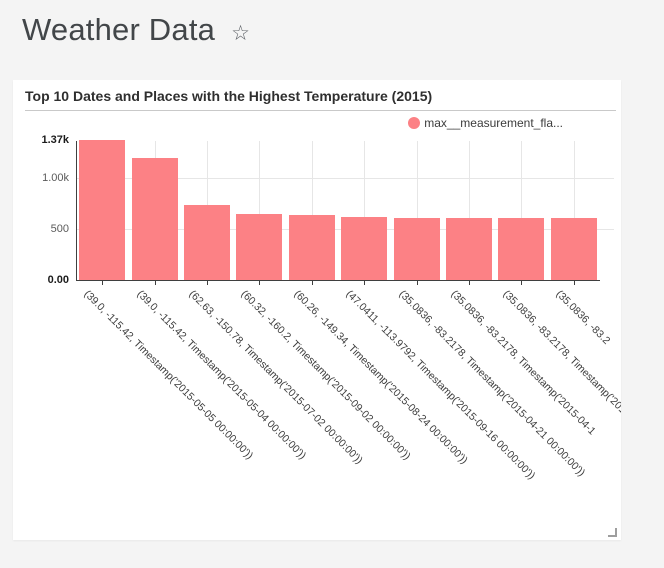 The height and width of the screenshot is (568, 664). What do you see at coordinates (55, 140) in the screenshot?
I see `y-axis-tick-label: 1.37k` at bounding box center [55, 140].